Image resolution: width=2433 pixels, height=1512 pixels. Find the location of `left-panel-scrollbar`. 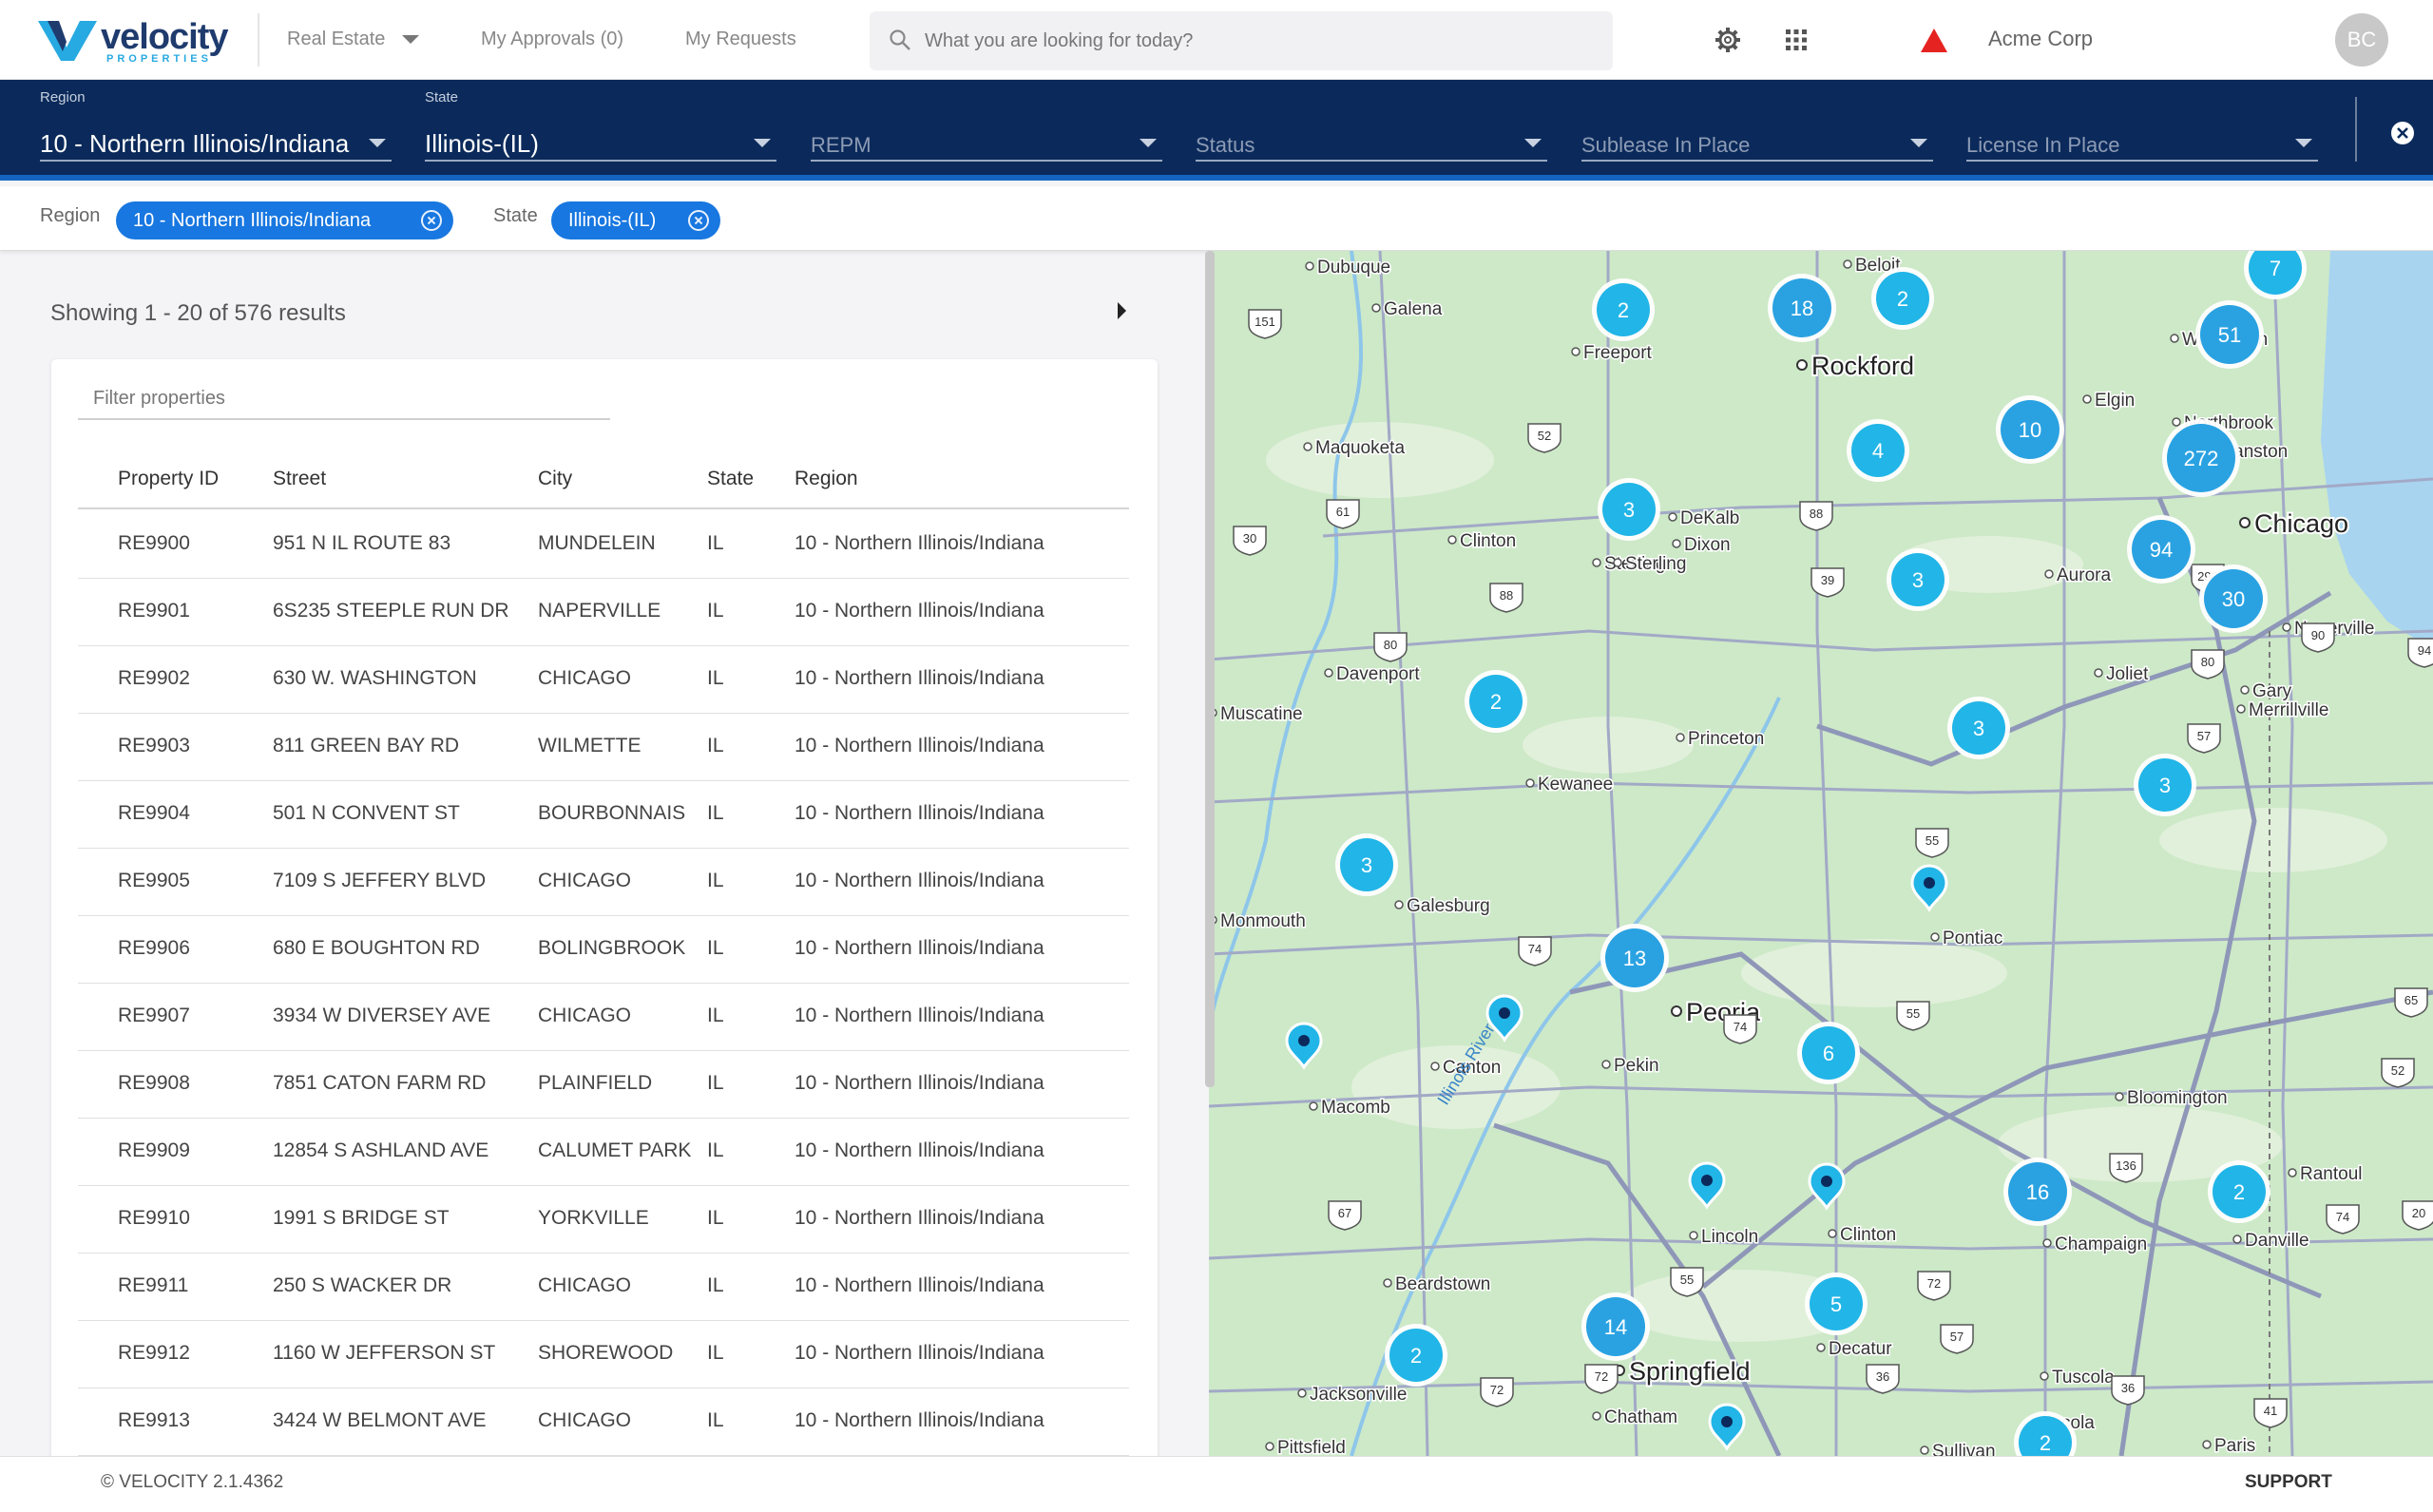

left-panel-scrollbar is located at coordinates (1210, 669).